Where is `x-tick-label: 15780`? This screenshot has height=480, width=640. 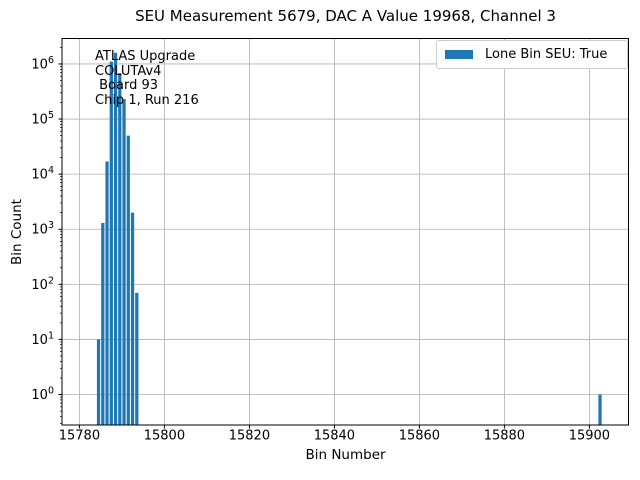
x-tick-label: 15780 is located at coordinates (79, 436).